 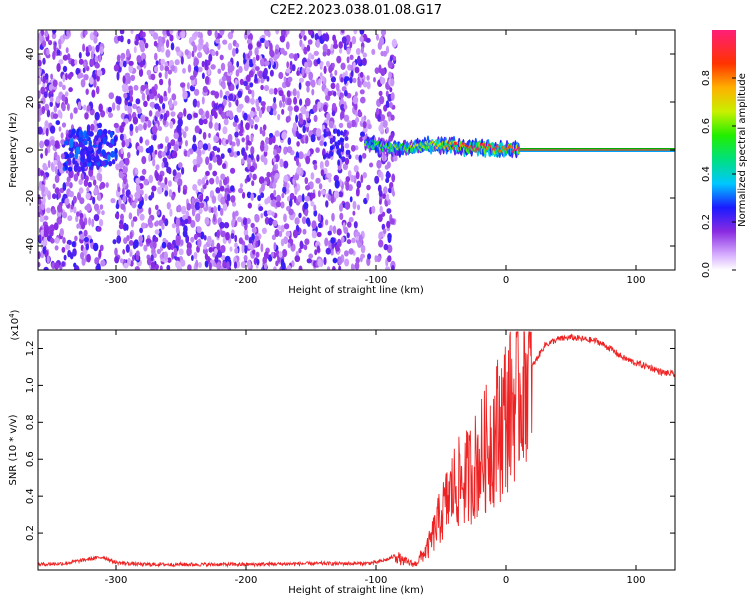 I want to click on colorbar-gradient, so click(x=724, y=150).